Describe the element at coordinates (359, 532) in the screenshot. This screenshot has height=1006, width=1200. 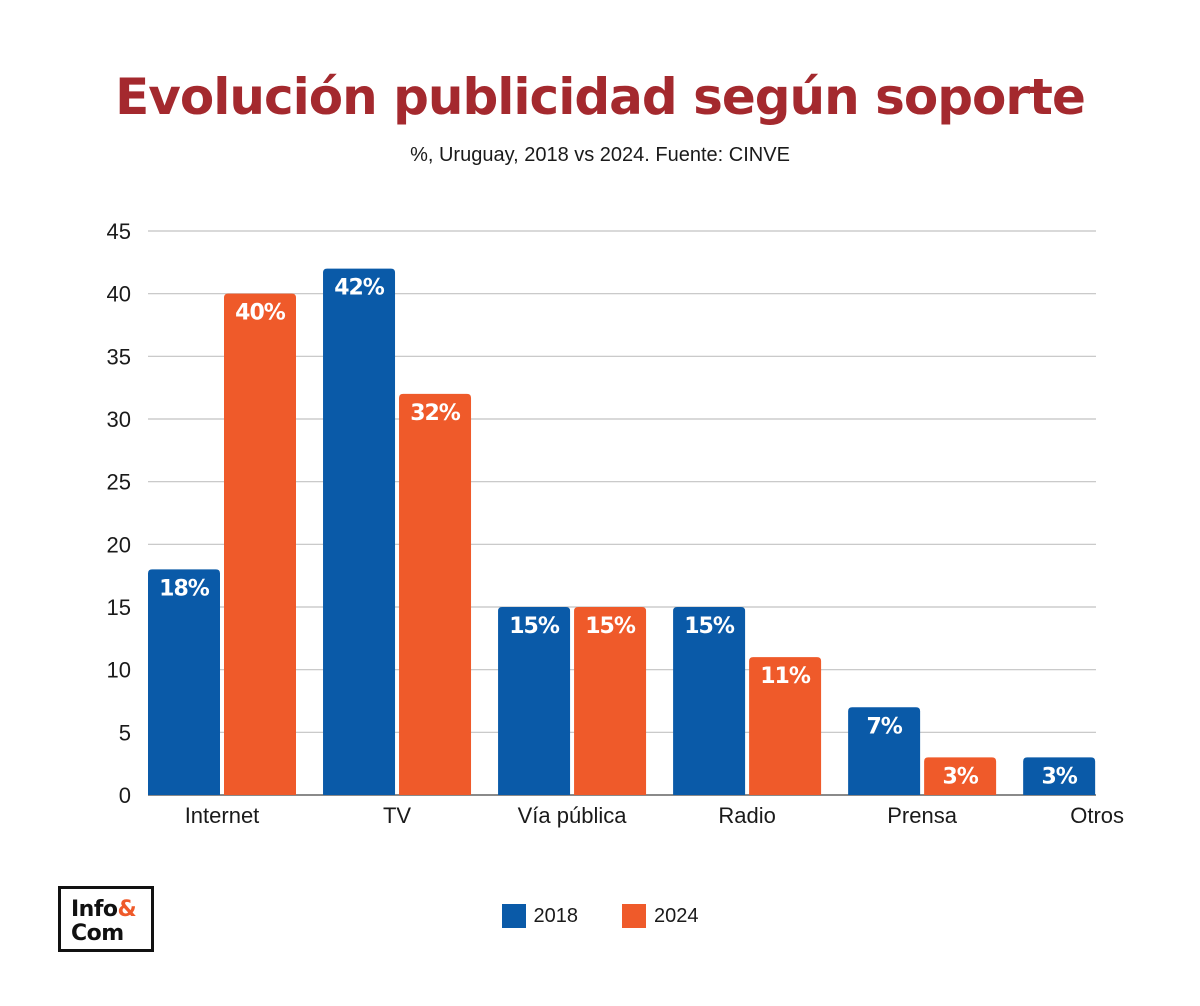
I see `bar-2018-tv` at that location.